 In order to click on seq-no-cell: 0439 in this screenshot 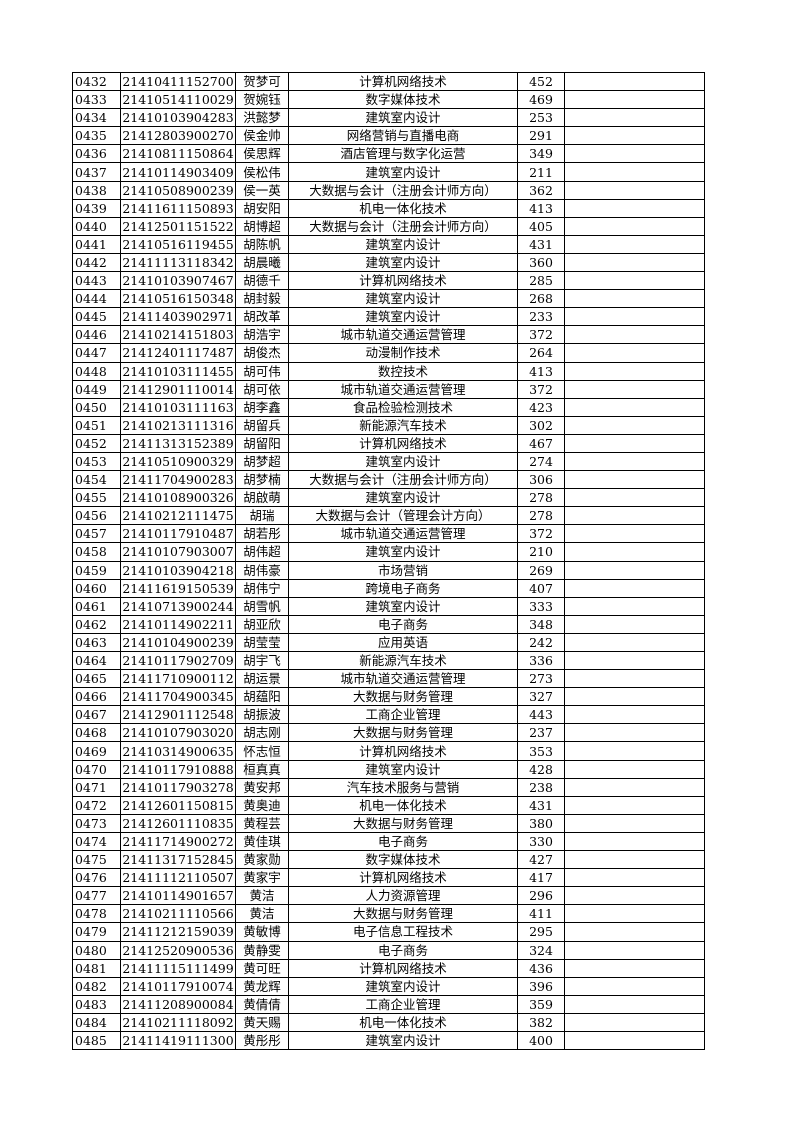, I will do `click(96, 208)`.